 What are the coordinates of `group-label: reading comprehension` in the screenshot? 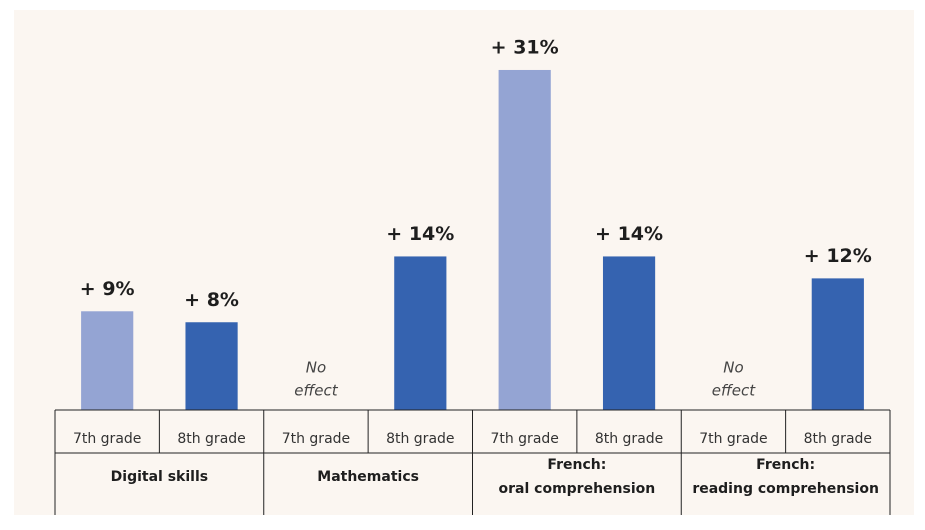 It's located at (785, 489).